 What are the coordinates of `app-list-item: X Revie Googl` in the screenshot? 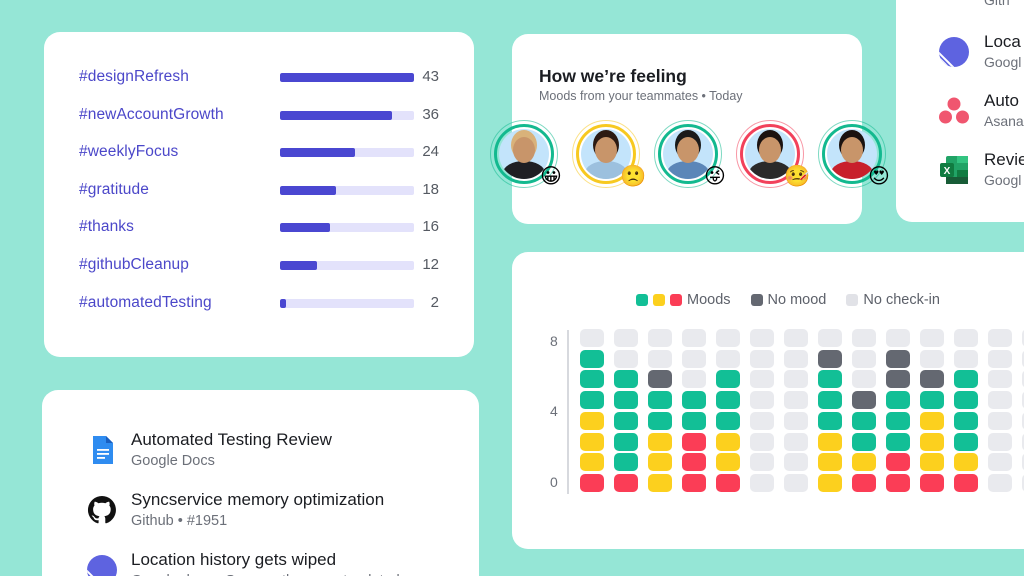 It's located at (960, 170).